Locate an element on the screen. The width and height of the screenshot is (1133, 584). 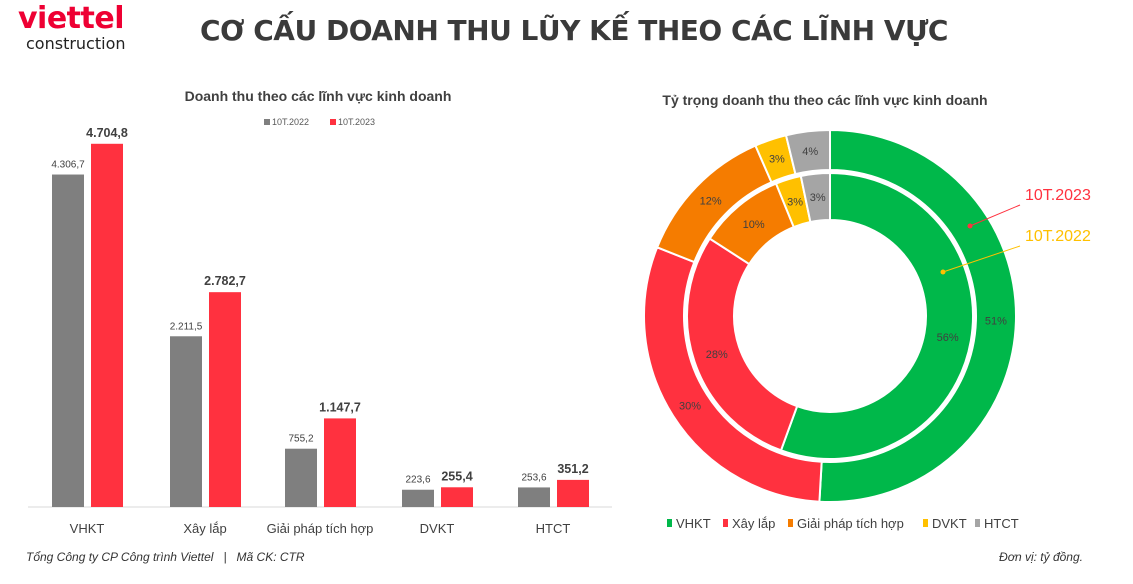
x-tick-label: DVKT is located at coordinates (437, 528).